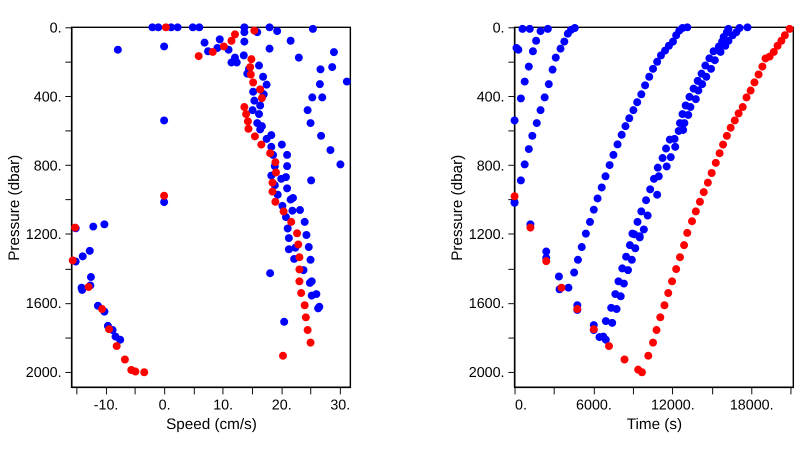  Describe the element at coordinates (106, 406) in the screenshot. I see `x-tick-label: -10.` at that location.